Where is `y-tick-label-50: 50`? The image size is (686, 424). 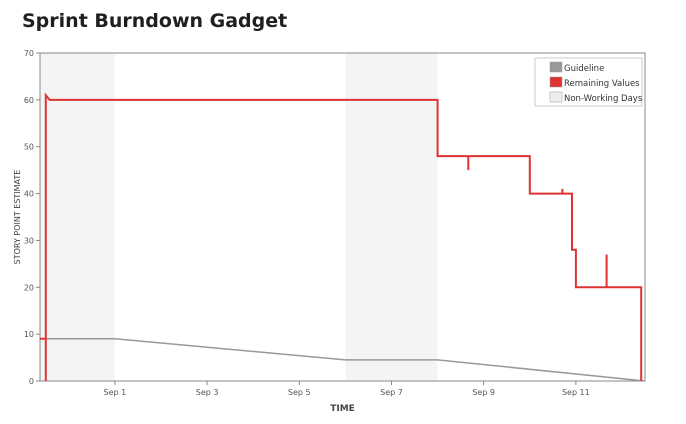 y-tick-label-50: 50 is located at coordinates (29, 147).